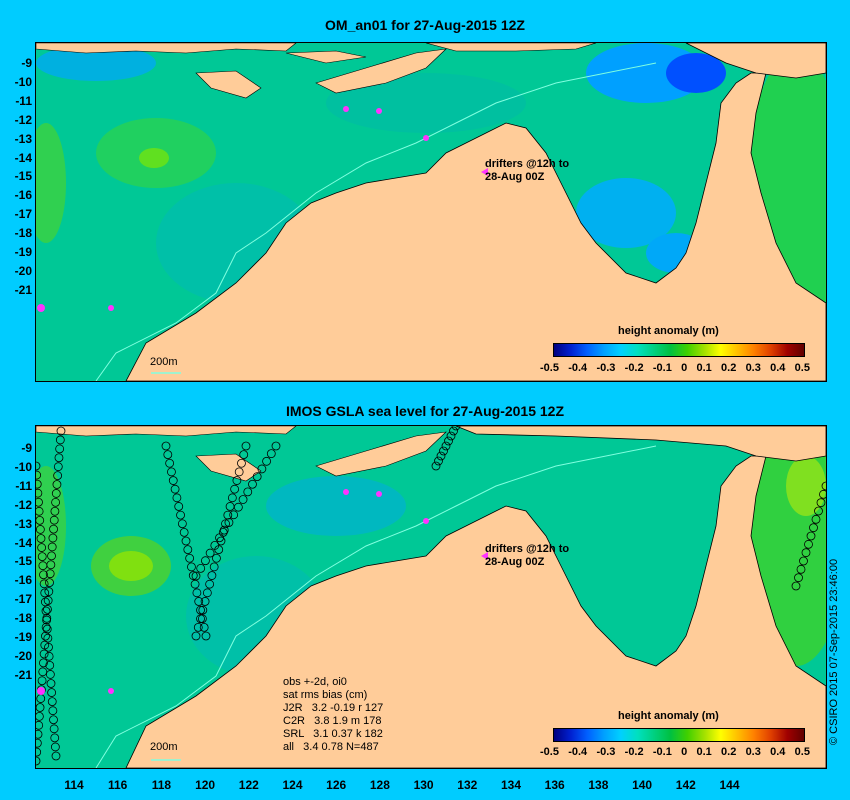 The width and height of the screenshot is (850, 800). What do you see at coordinates (205, 785) in the screenshot?
I see `x-axis-tick: 120` at bounding box center [205, 785].